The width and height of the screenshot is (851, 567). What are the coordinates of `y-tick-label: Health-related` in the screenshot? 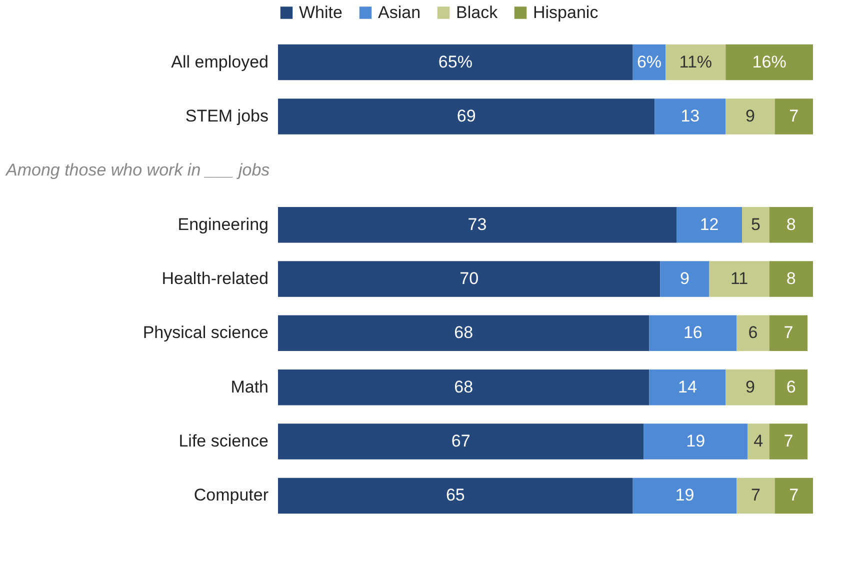 It's located at (215, 278).